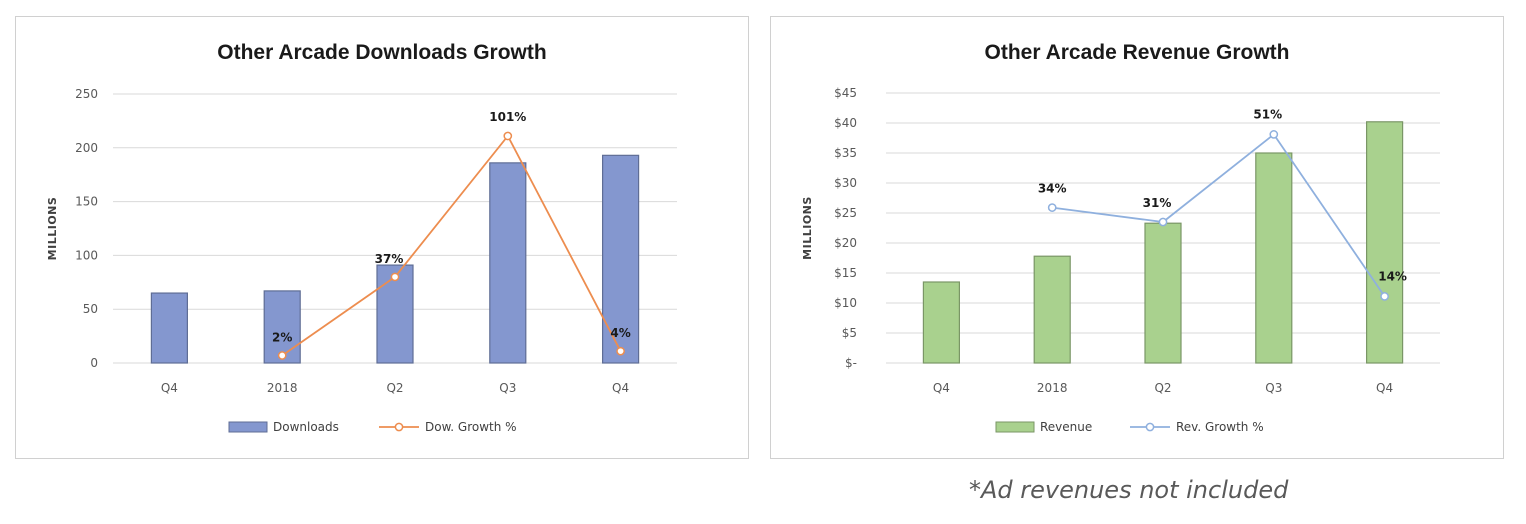 The width and height of the screenshot is (1526, 524). What do you see at coordinates (851, 363) in the screenshot?
I see `y-tick-label: $-` at bounding box center [851, 363].